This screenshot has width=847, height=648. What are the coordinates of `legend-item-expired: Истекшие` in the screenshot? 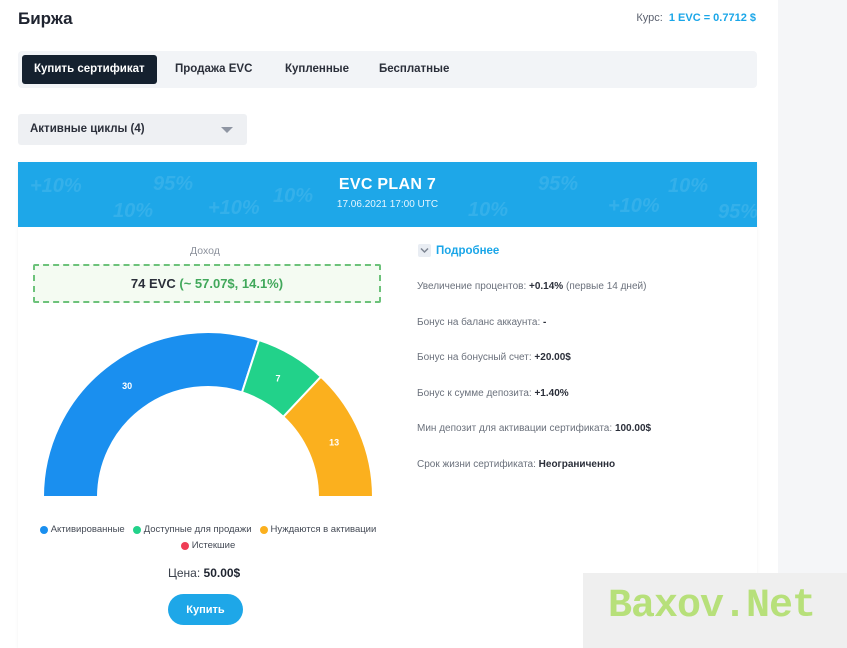 It's located at (208, 545).